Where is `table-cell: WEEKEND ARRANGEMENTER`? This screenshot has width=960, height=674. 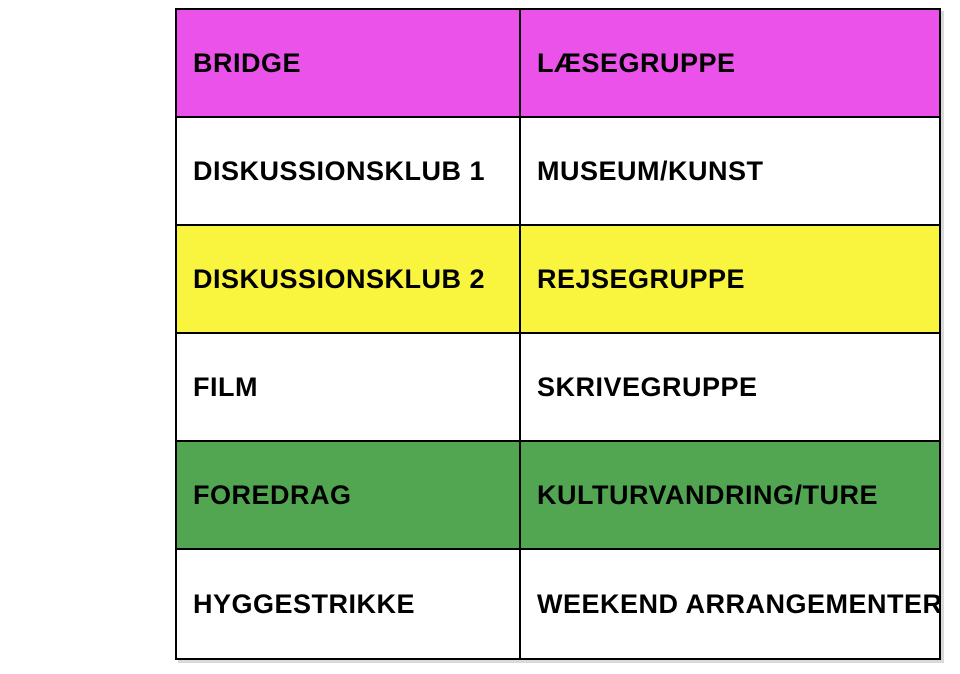
table-cell: WEEKEND ARRANGEMENTER is located at coordinates (738, 603).